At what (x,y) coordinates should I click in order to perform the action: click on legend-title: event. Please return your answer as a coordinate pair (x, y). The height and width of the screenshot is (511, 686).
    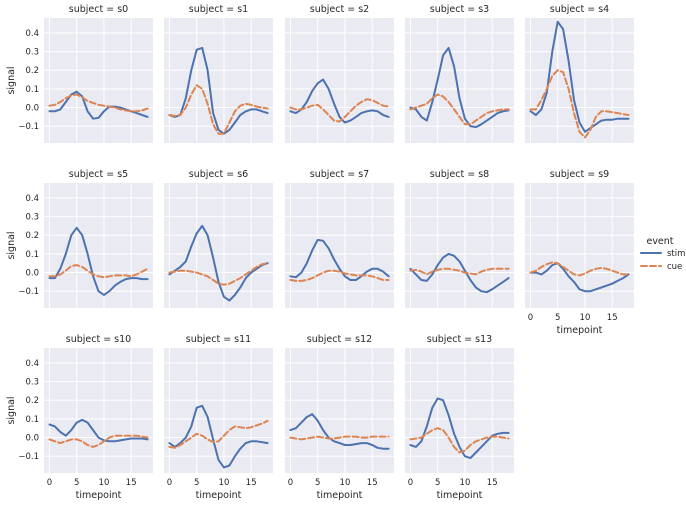
    Looking at the image, I should click on (659, 241).